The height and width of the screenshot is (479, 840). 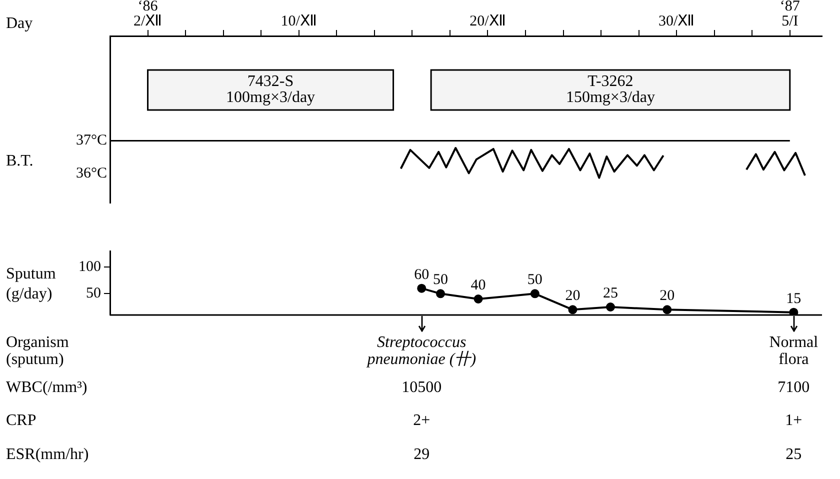 What do you see at coordinates (422, 455) in the screenshot?
I see `text: 29` at bounding box center [422, 455].